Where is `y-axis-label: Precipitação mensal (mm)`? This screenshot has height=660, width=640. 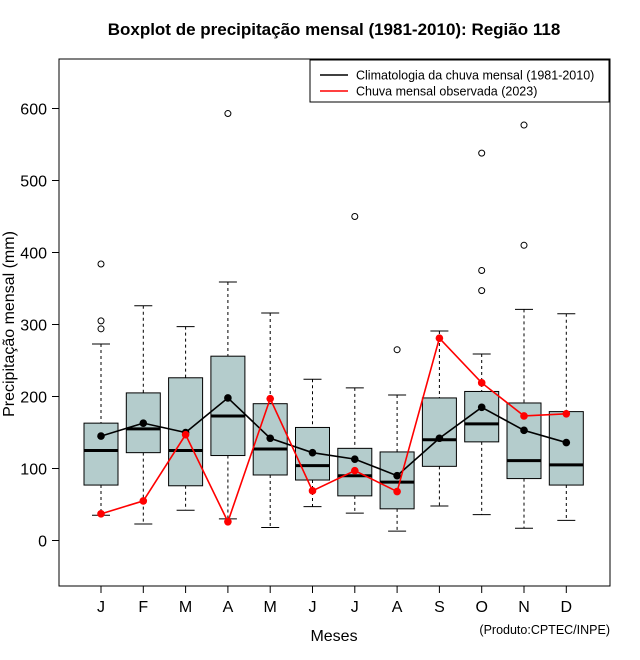
y-axis-label: Precipitação mensal (mm) is located at coordinates (9, 324).